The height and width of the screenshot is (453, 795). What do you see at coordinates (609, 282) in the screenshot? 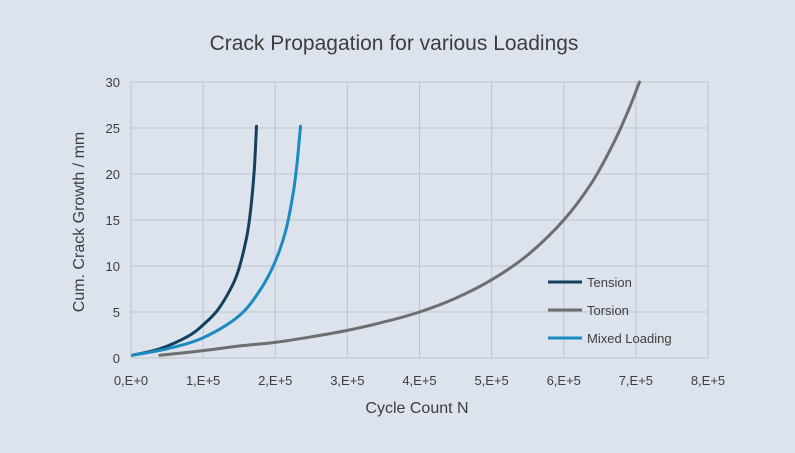
I see `legend-label-tension: Tension` at bounding box center [609, 282].